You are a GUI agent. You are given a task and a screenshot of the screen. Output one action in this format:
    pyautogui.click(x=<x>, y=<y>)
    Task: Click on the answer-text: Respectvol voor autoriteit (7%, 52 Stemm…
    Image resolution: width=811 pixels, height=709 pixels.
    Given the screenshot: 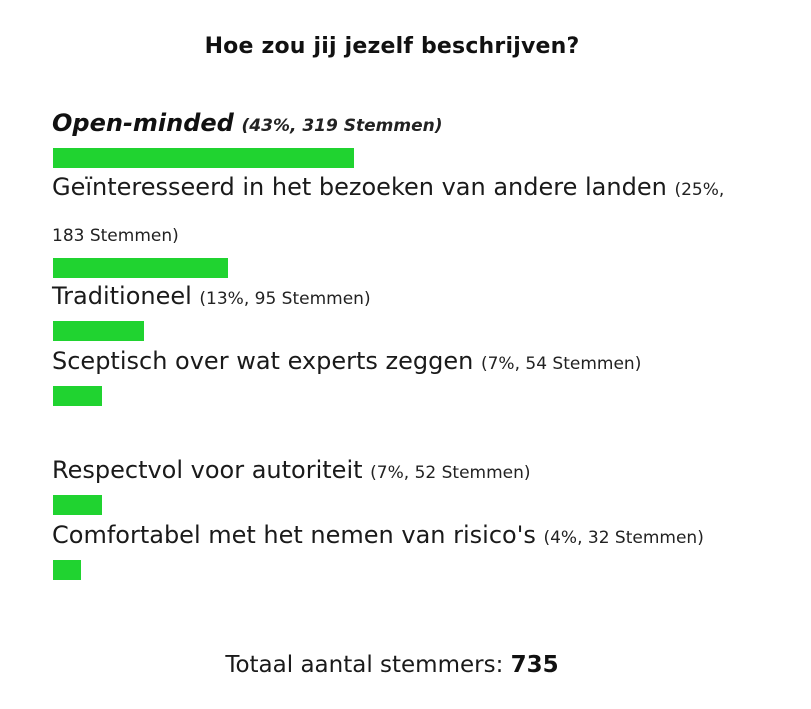 What is the action you would take?
    pyautogui.click(x=402, y=472)
    